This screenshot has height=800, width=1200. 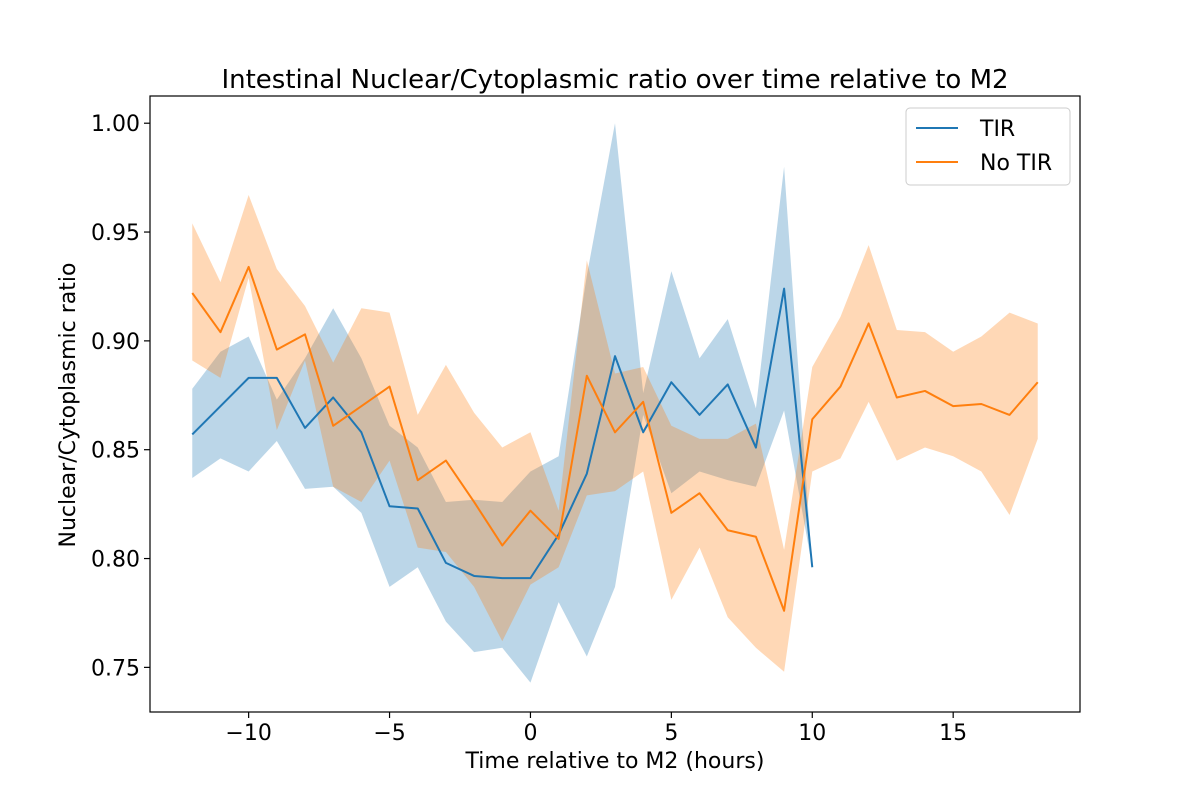 What do you see at coordinates (997, 129) in the screenshot?
I see `legend-label-0: TIR` at bounding box center [997, 129].